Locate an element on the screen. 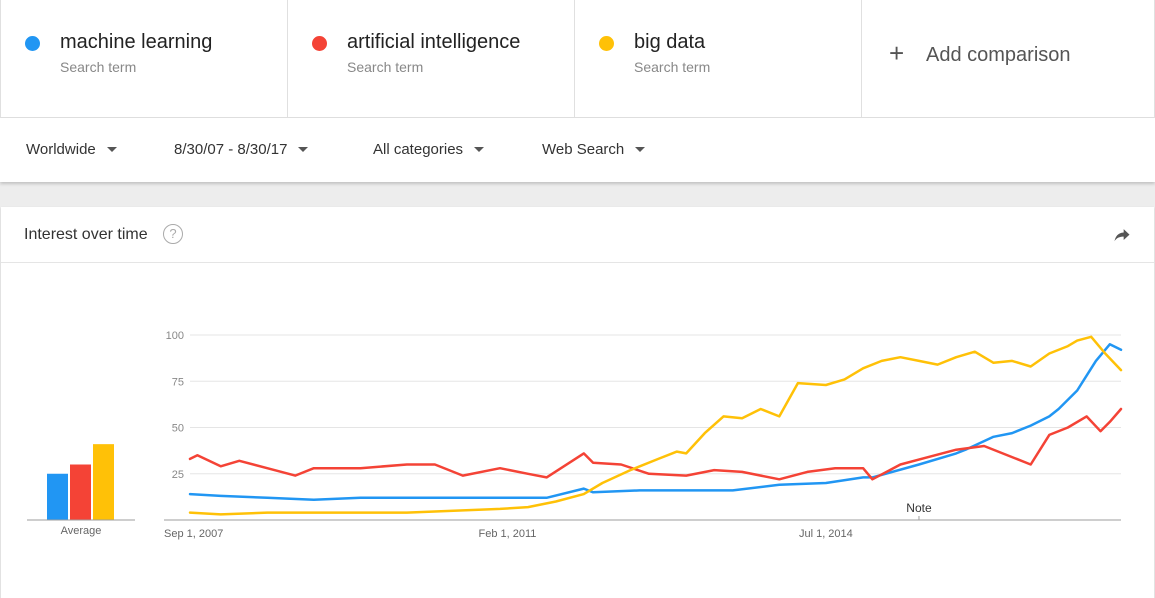 The image size is (1155, 598). term-name: machine learning is located at coordinates (136, 42).